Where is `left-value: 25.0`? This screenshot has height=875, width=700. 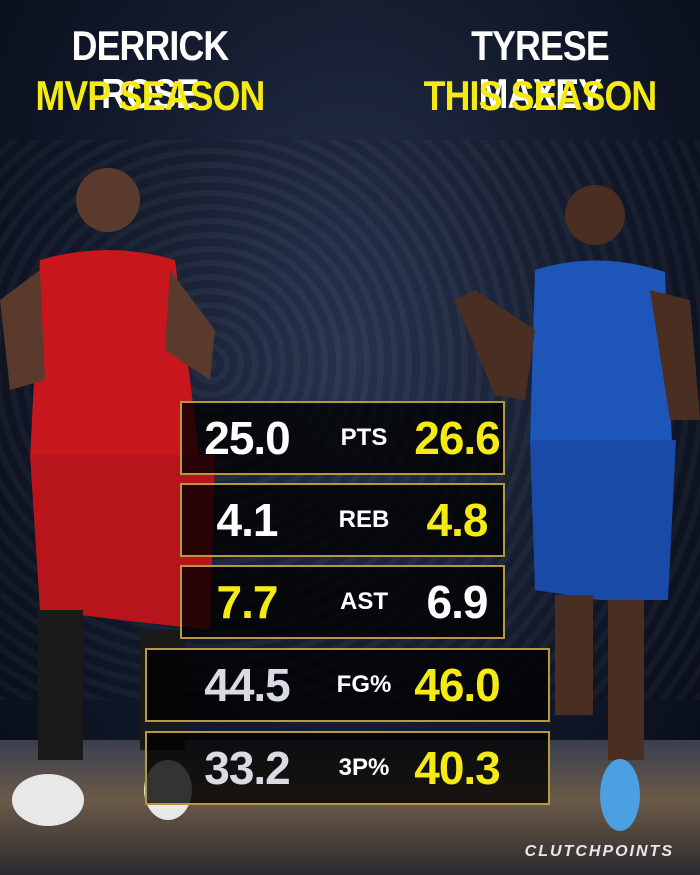 left-value: 25.0 is located at coordinates (247, 438).